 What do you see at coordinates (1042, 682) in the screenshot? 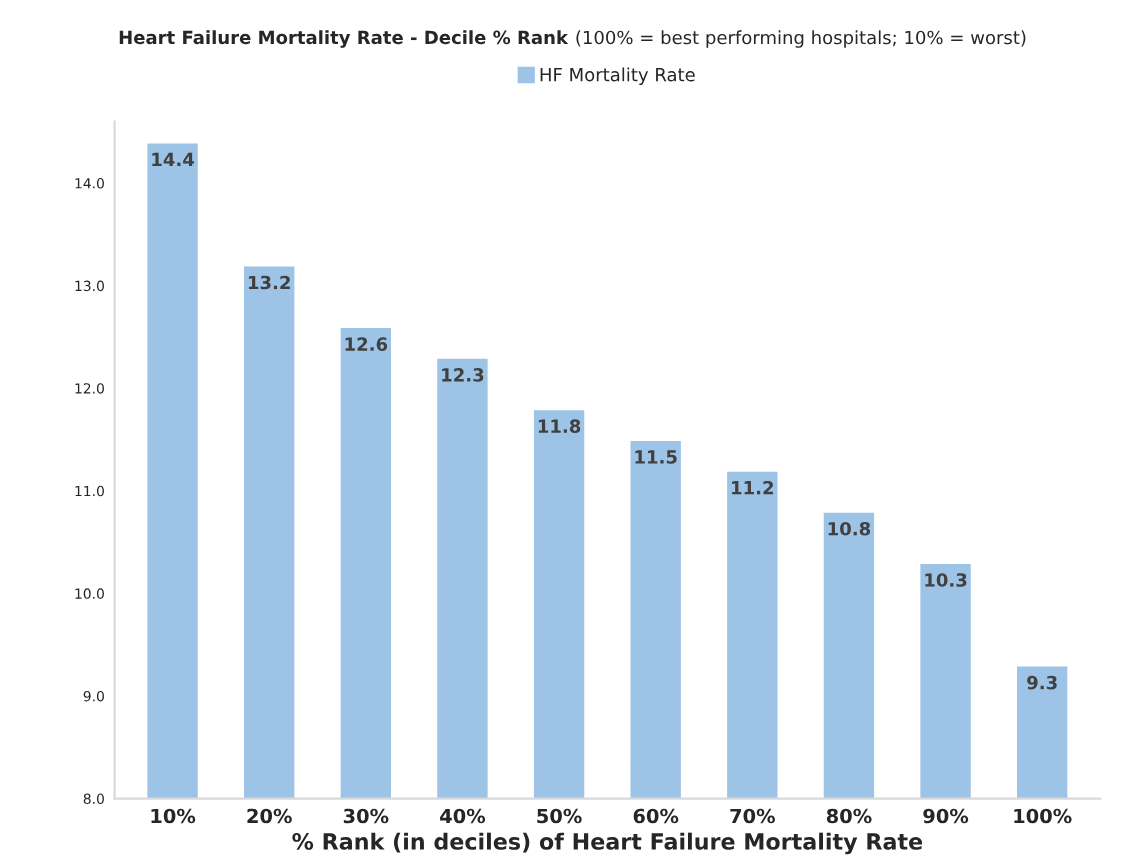
I see `data-label: 9.3` at bounding box center [1042, 682].